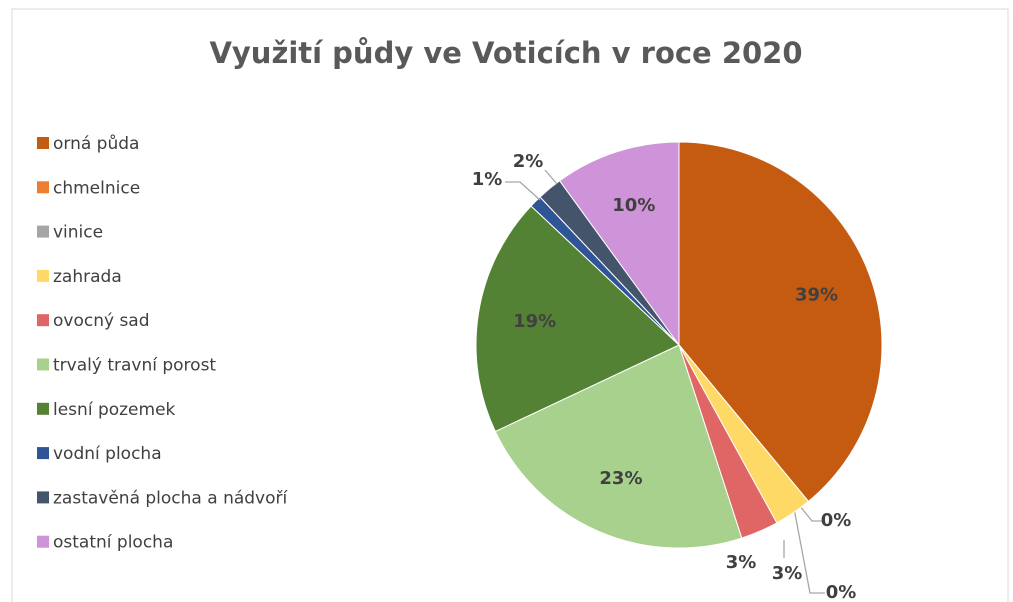 The width and height of the screenshot is (1013, 602). What do you see at coordinates (107, 454) in the screenshot?
I see `legend-label: vodní plocha` at bounding box center [107, 454].